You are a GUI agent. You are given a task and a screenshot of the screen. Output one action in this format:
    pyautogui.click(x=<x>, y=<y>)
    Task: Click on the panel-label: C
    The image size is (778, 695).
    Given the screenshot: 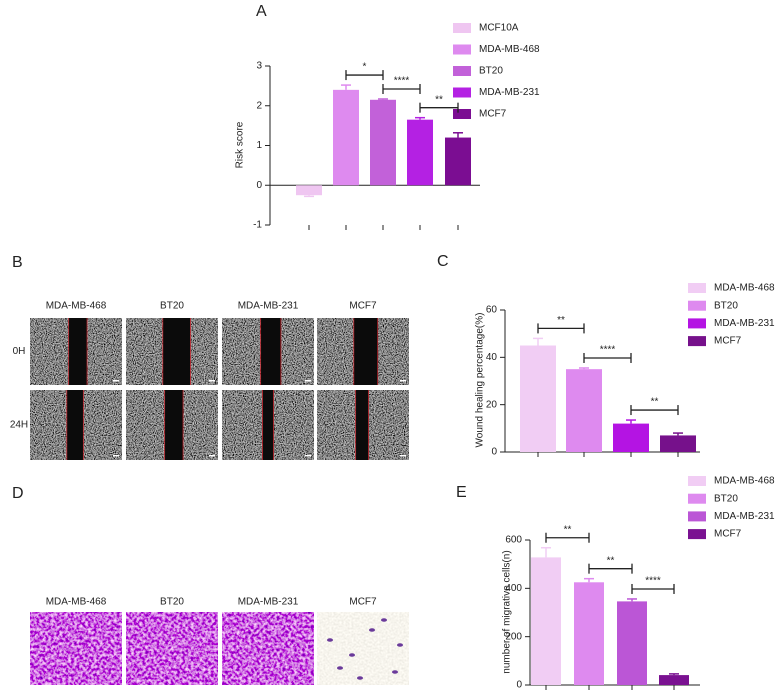 What is the action you would take?
    pyautogui.click(x=443, y=261)
    